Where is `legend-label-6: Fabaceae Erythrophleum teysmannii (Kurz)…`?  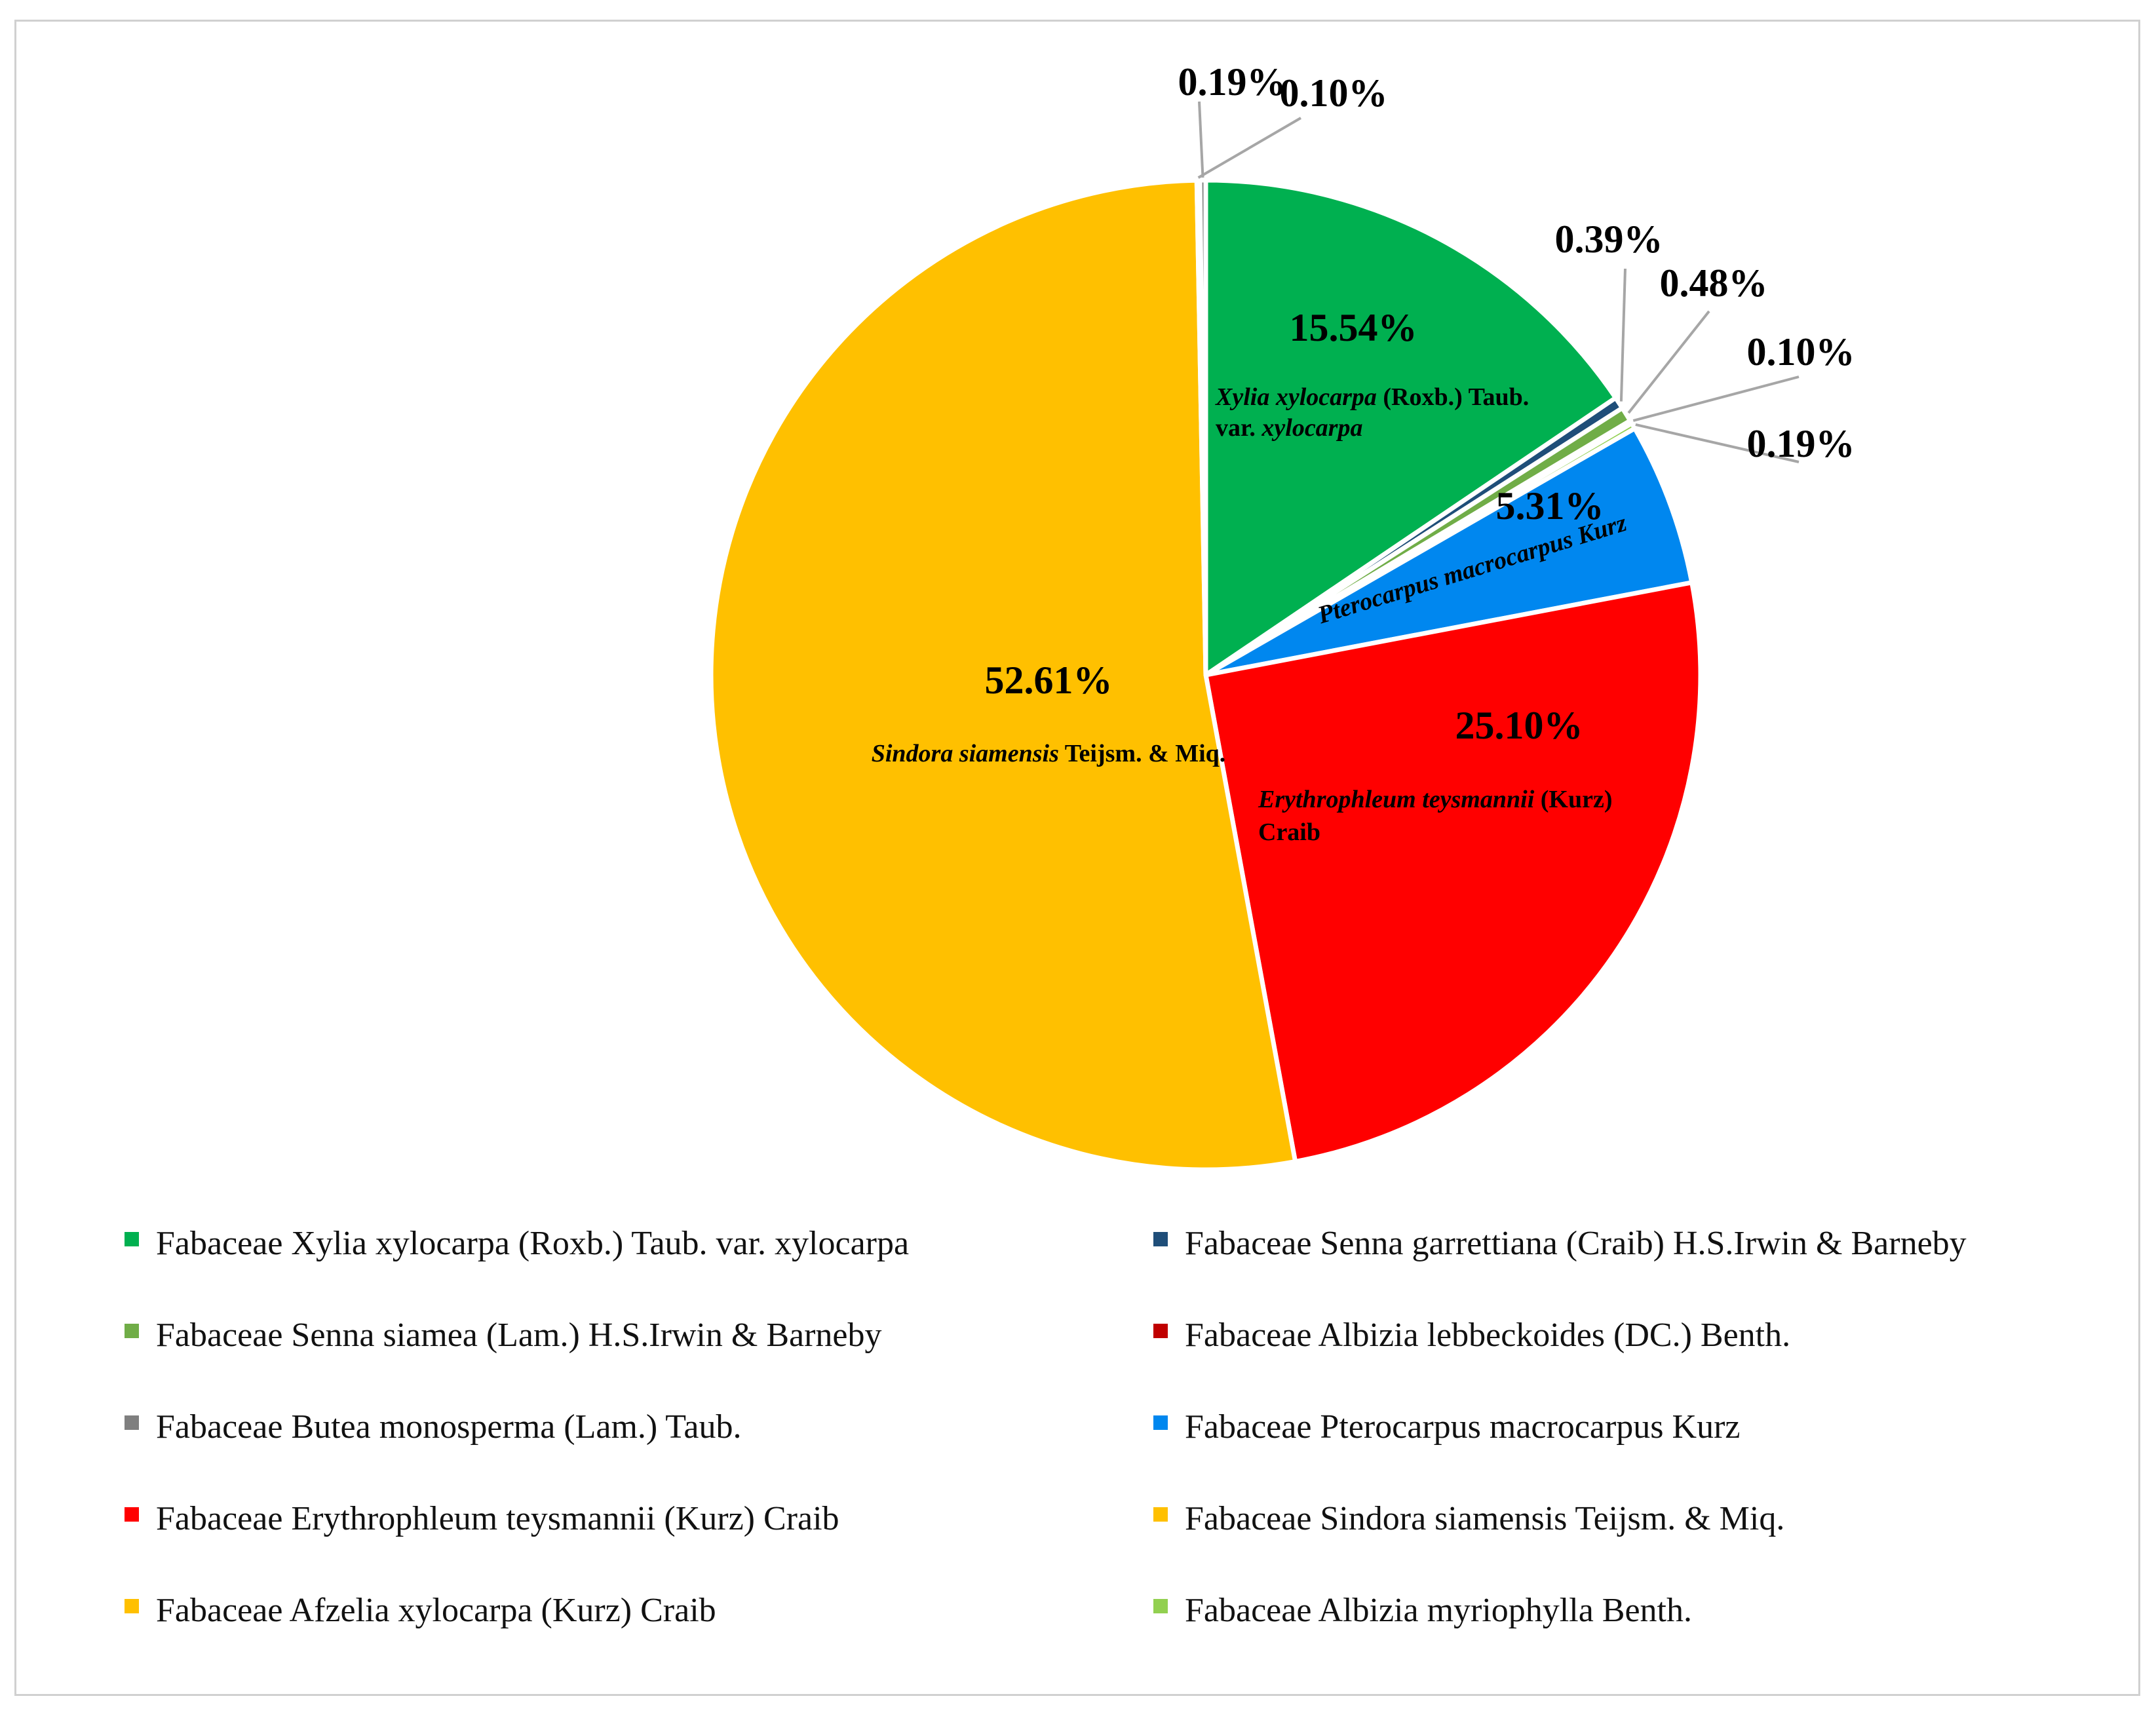
legend-label-6: Fabaceae Erythrophleum teysmannii (Kurz)… is located at coordinates (497, 1518).